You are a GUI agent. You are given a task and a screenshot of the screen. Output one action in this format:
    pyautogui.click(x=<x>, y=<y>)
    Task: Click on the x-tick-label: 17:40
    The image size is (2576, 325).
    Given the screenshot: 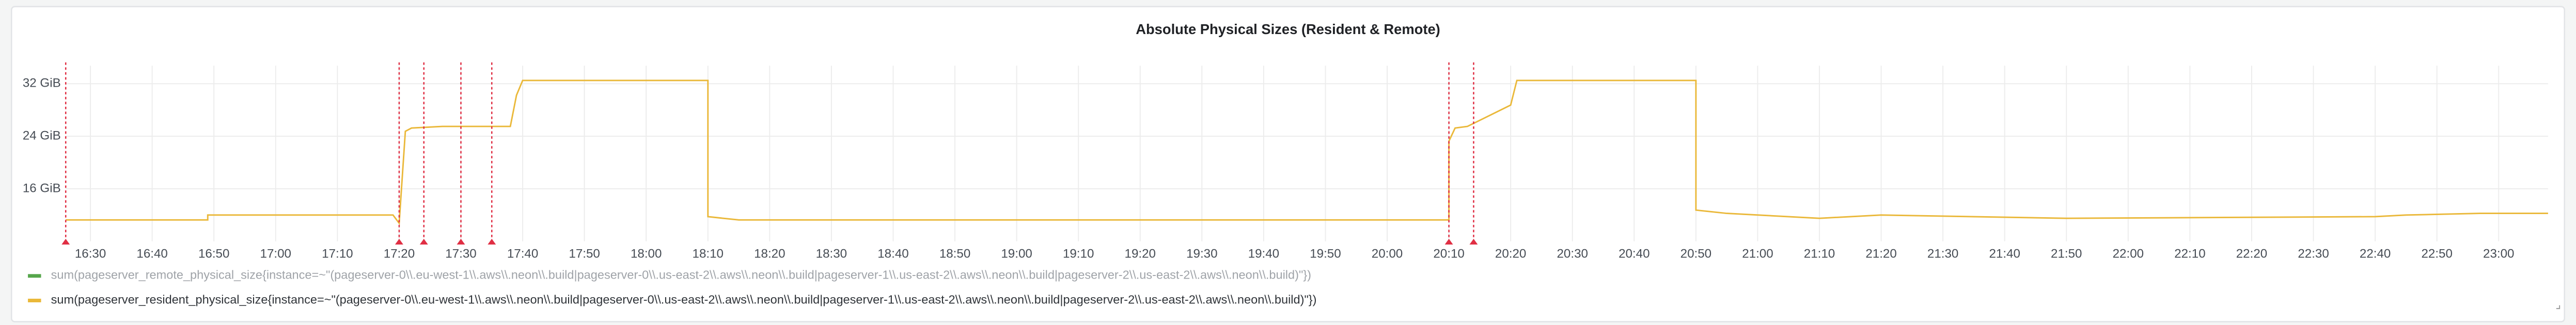 What is the action you would take?
    pyautogui.click(x=522, y=254)
    